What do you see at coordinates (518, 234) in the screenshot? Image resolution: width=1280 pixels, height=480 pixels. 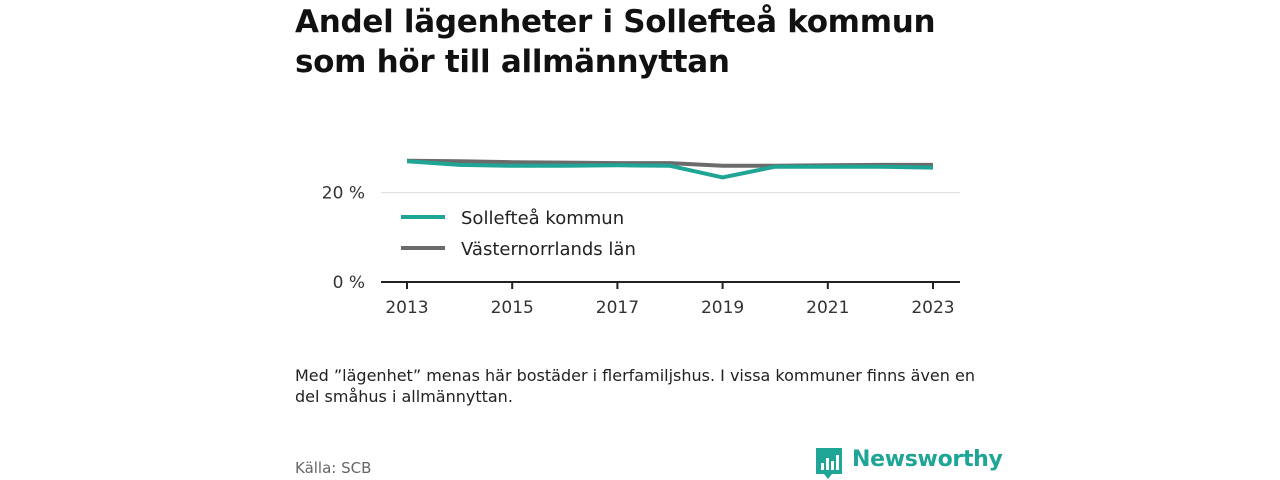 I see `legend: Sollefteå kommun Västernorrlands län` at bounding box center [518, 234].